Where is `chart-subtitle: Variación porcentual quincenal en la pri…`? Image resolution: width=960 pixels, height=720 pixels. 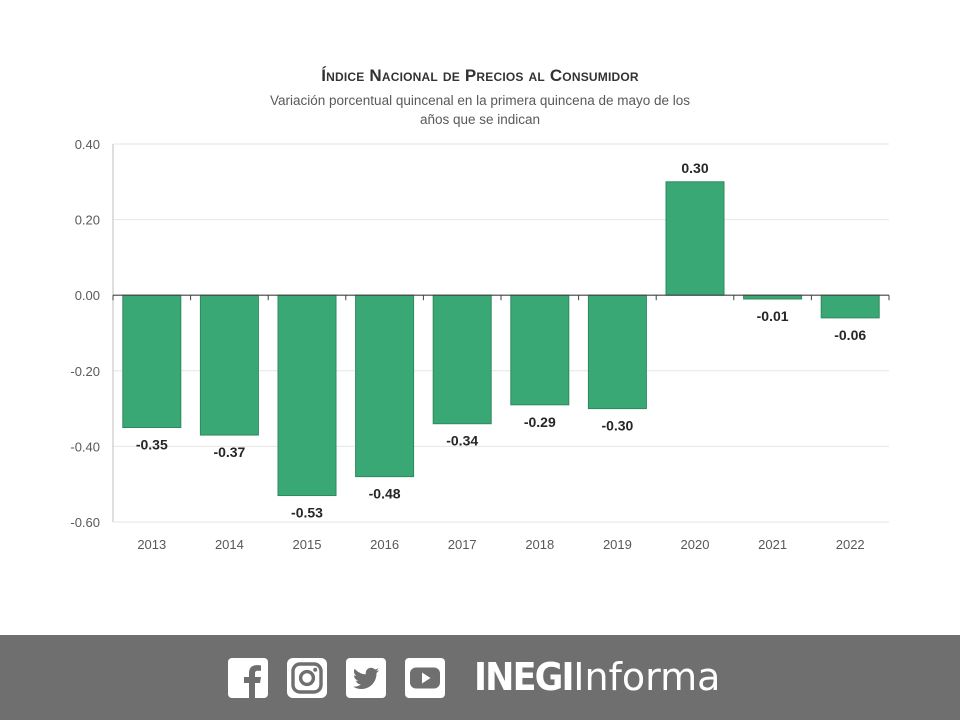 chart-subtitle: Variación porcentual quincenal en la pri… is located at coordinates (480, 110).